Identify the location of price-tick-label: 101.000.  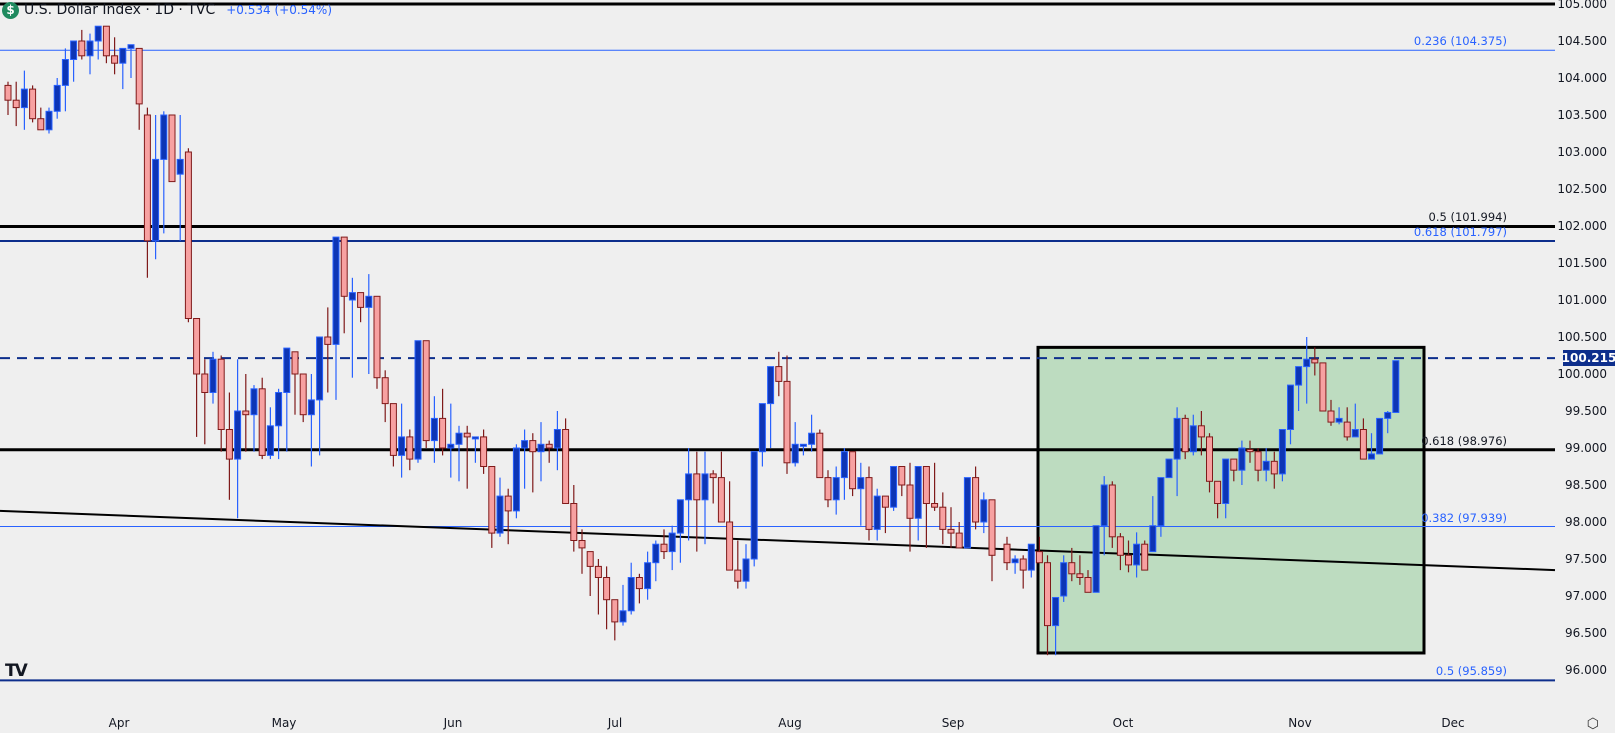
(1582, 300).